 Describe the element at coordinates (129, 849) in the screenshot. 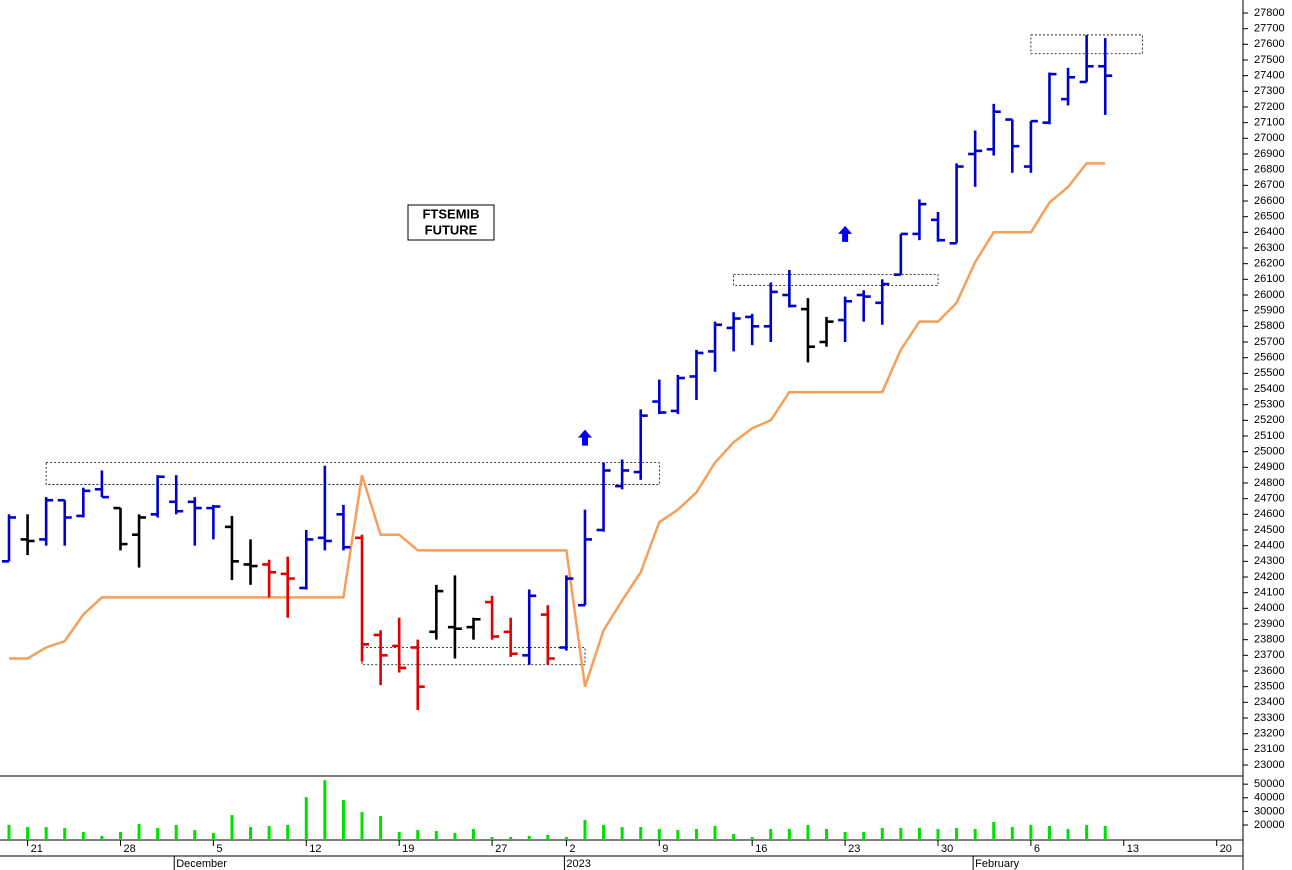

I see `x-tick-label: 28` at that location.